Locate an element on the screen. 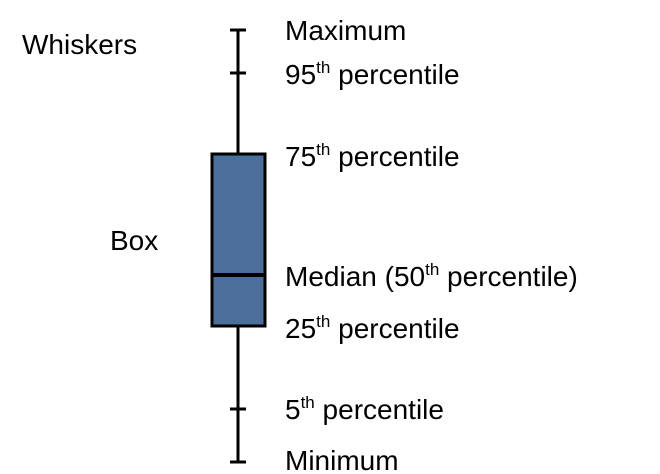 Image resolution: width=660 pixels, height=474 pixels. maximum-label: Maximum is located at coordinates (345, 30).